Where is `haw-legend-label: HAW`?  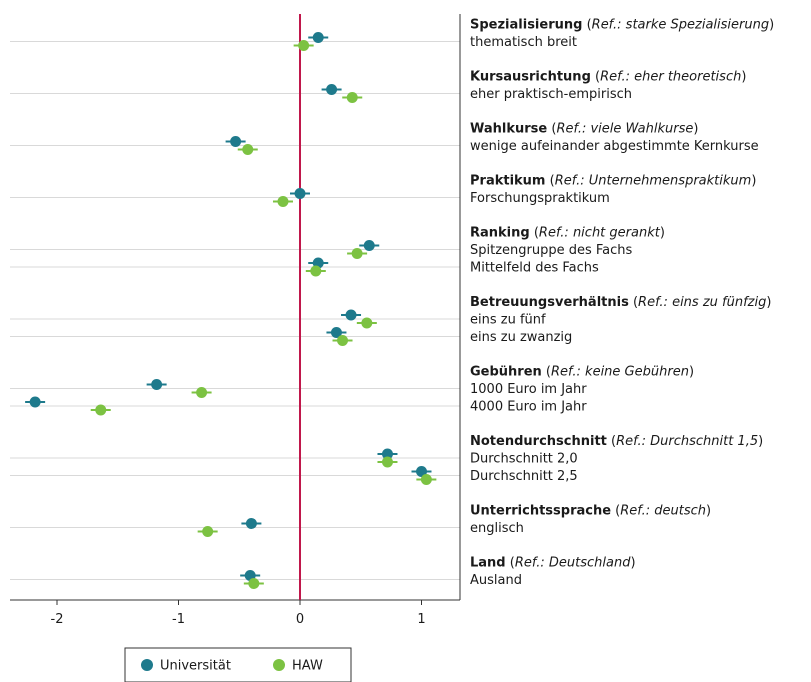
haw-legend-label: HAW is located at coordinates (307, 666).